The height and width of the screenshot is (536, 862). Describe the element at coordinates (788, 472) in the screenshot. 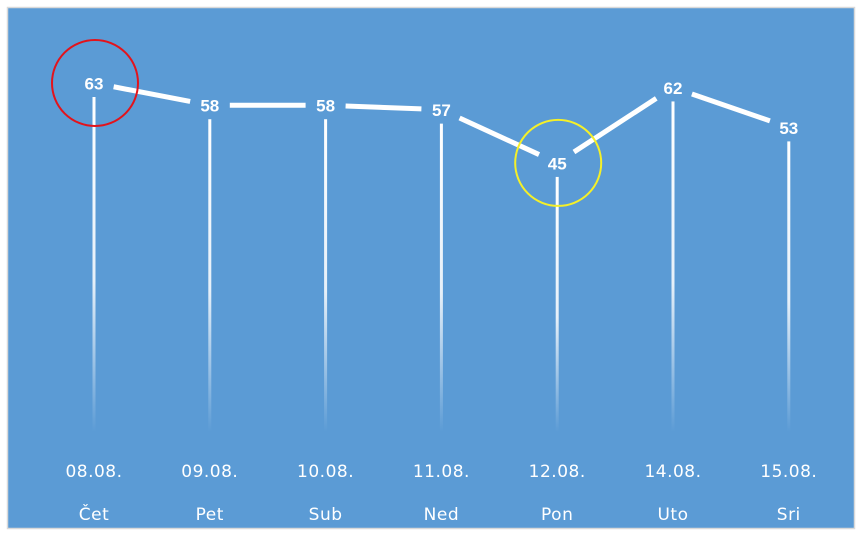

I see `x-tick-date-label: 15.08.` at that location.